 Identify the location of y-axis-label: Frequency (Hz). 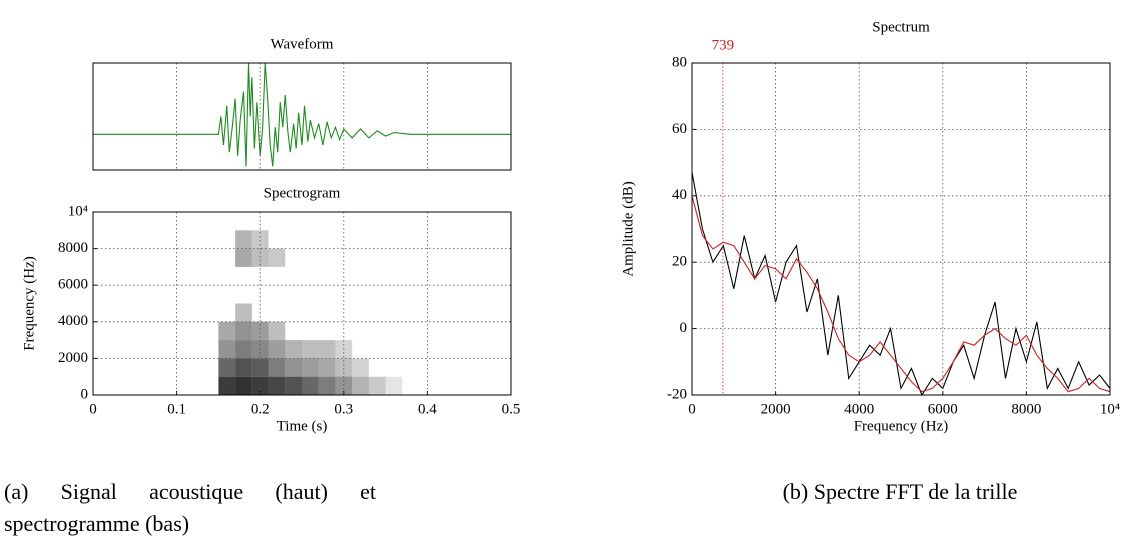
(29, 303).